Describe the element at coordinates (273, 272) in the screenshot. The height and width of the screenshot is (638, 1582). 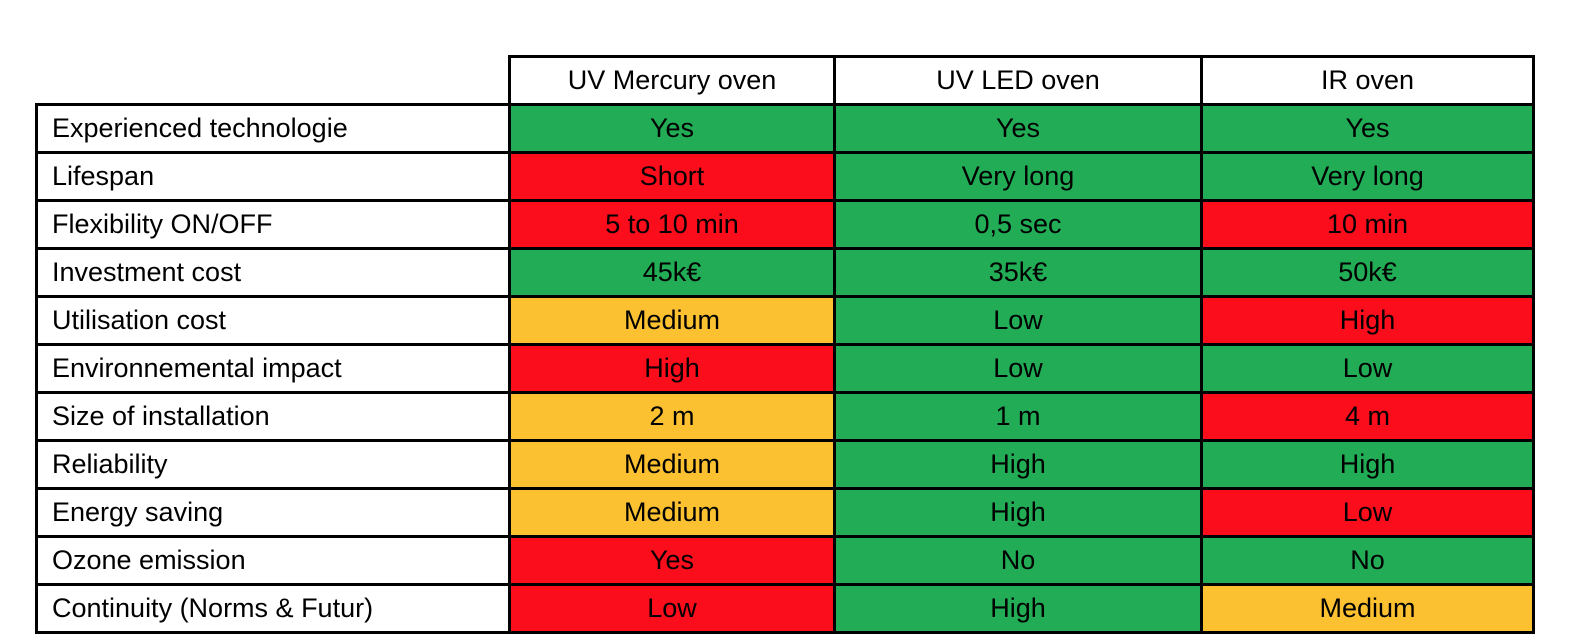
I see `row-label: Investment cost` at that location.